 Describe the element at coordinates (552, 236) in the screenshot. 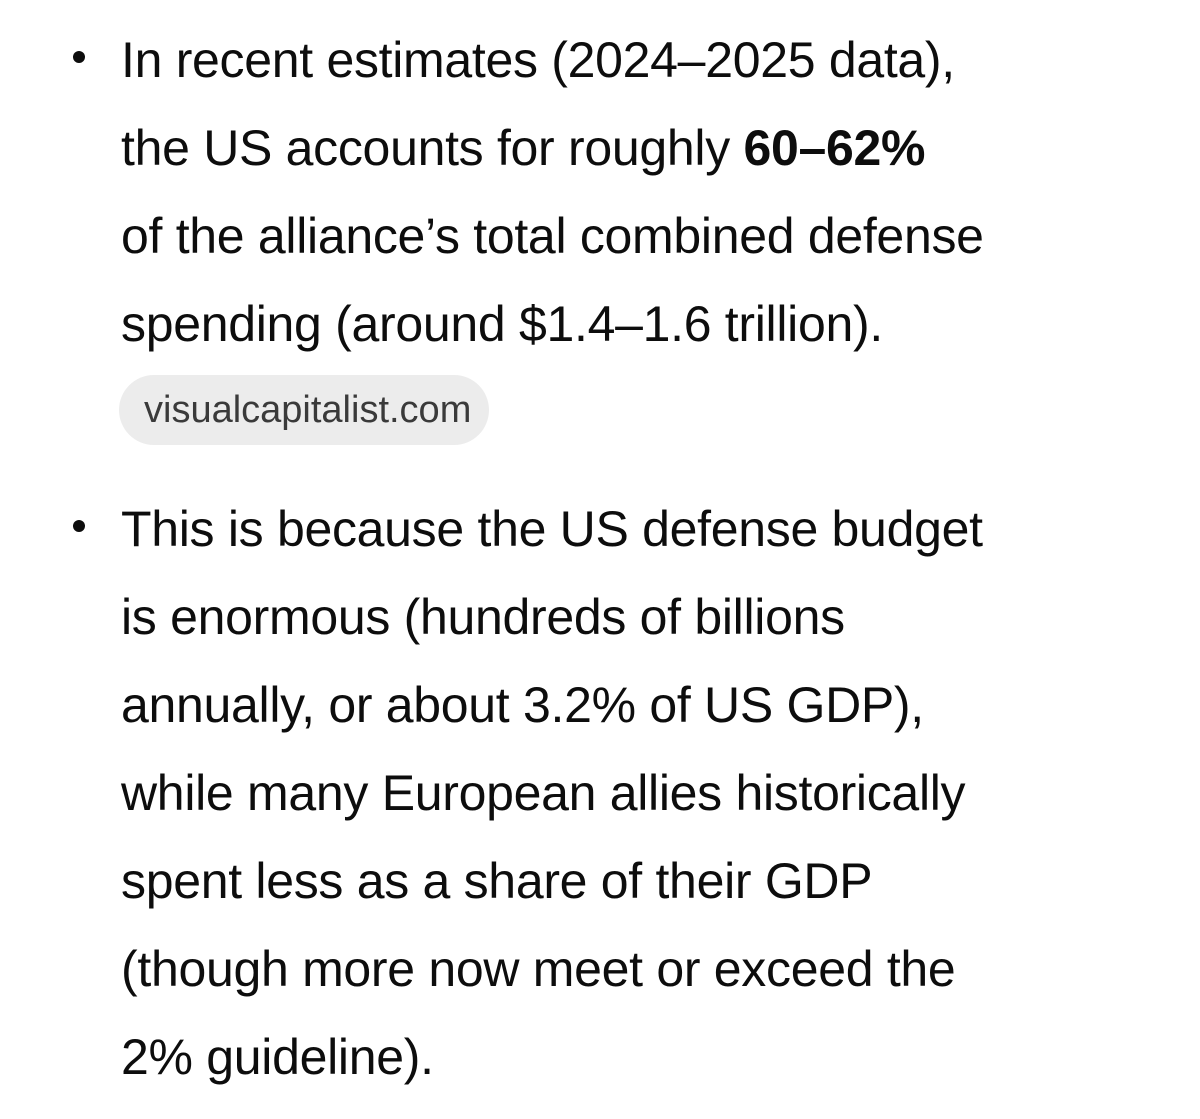

I see `bullet-1-line-3: of the alliance’s total combined defense` at that location.